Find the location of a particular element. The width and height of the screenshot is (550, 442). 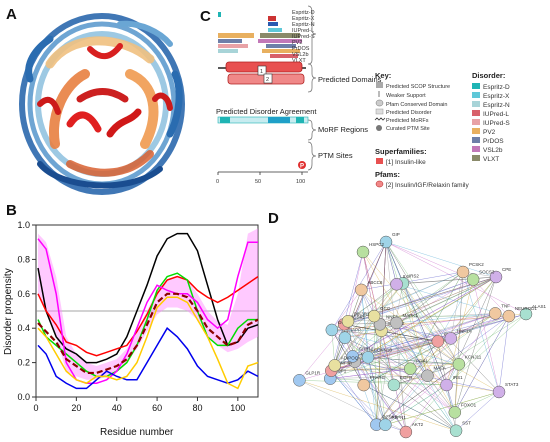

disorder-legend-label: Espritz-D is located at coordinates (496, 87).